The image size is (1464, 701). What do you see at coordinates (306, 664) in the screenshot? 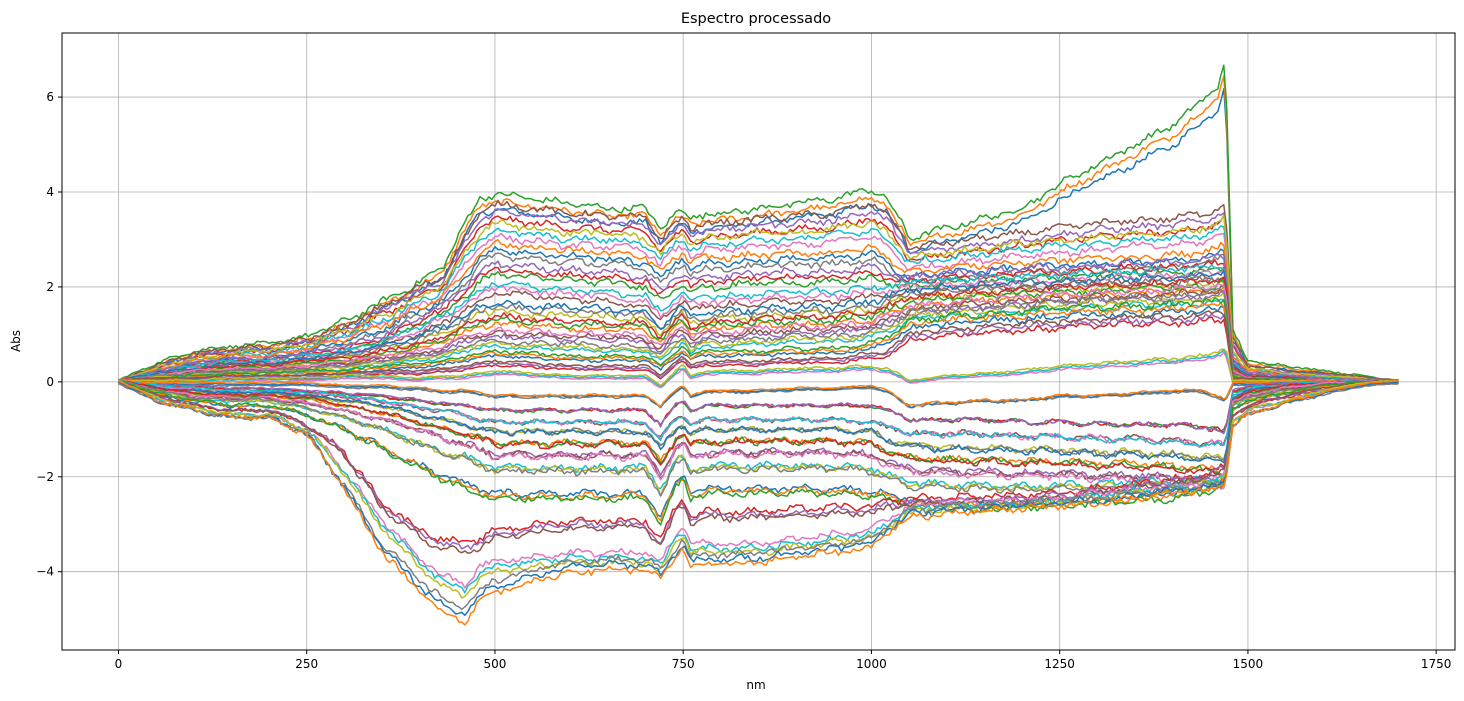
I see `x-tick-label: 250` at bounding box center [306, 664].